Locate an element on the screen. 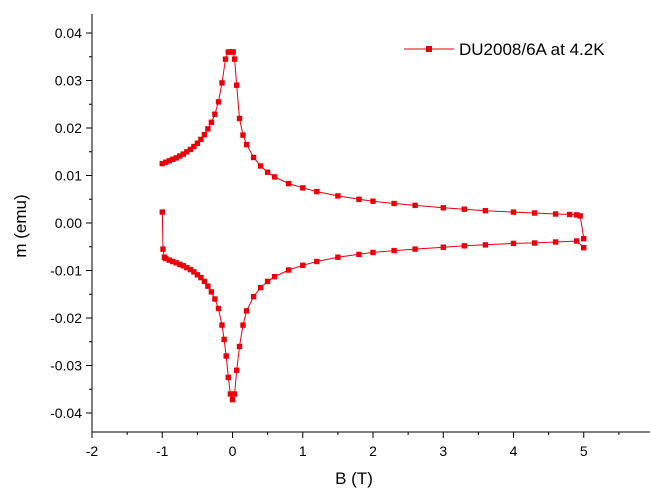  y-tick-label: 0.04 is located at coordinates (68, 33).